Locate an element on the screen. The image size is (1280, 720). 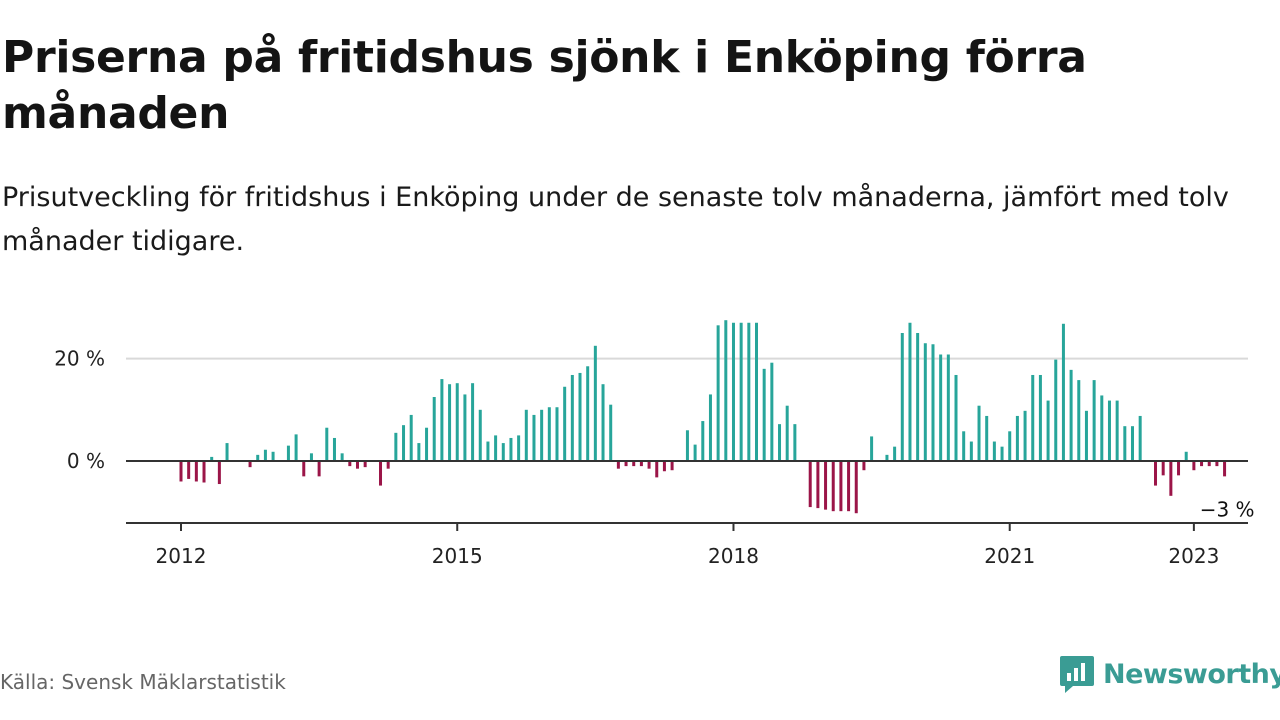
x-tick-label: 2015 is located at coordinates (457, 556).